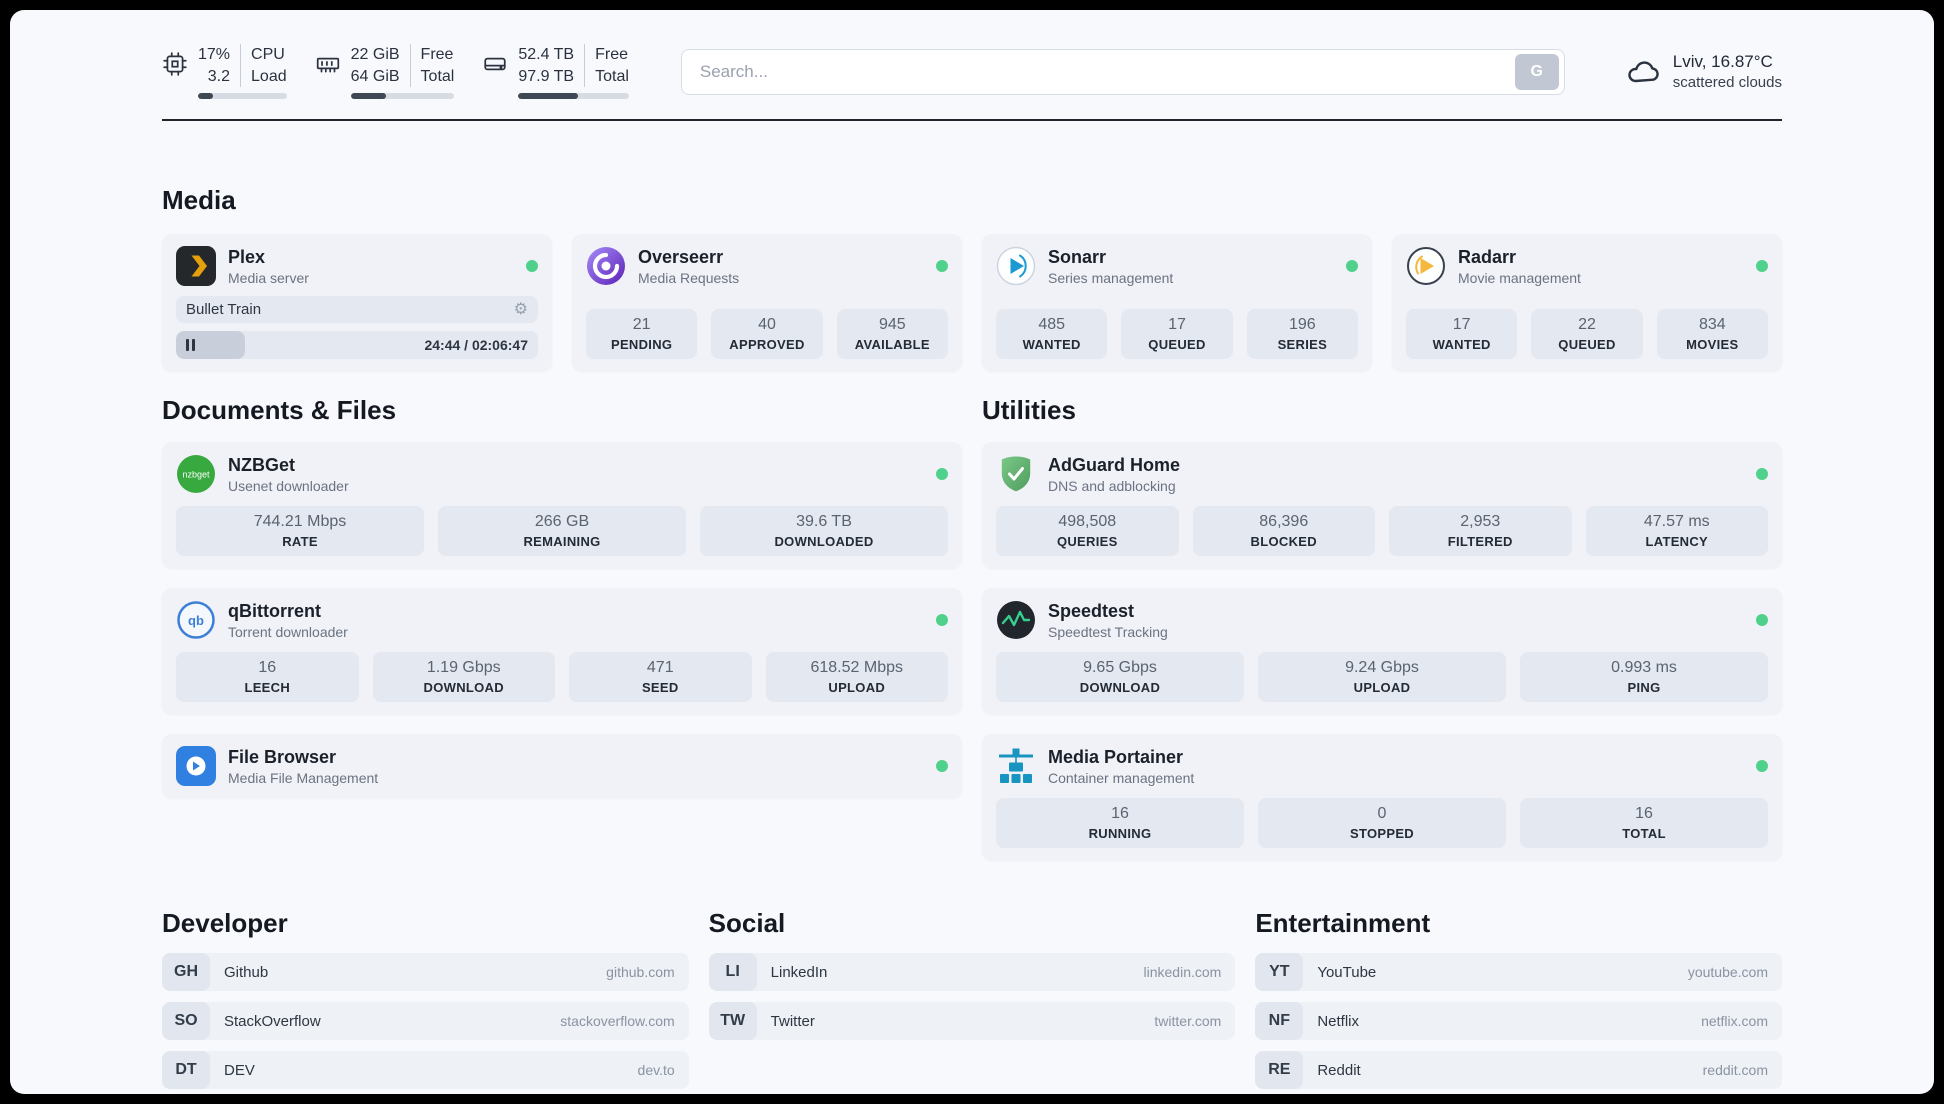 Image resolution: width=1944 pixels, height=1104 pixels. I want to click on stat-value: 834, so click(1712, 325).